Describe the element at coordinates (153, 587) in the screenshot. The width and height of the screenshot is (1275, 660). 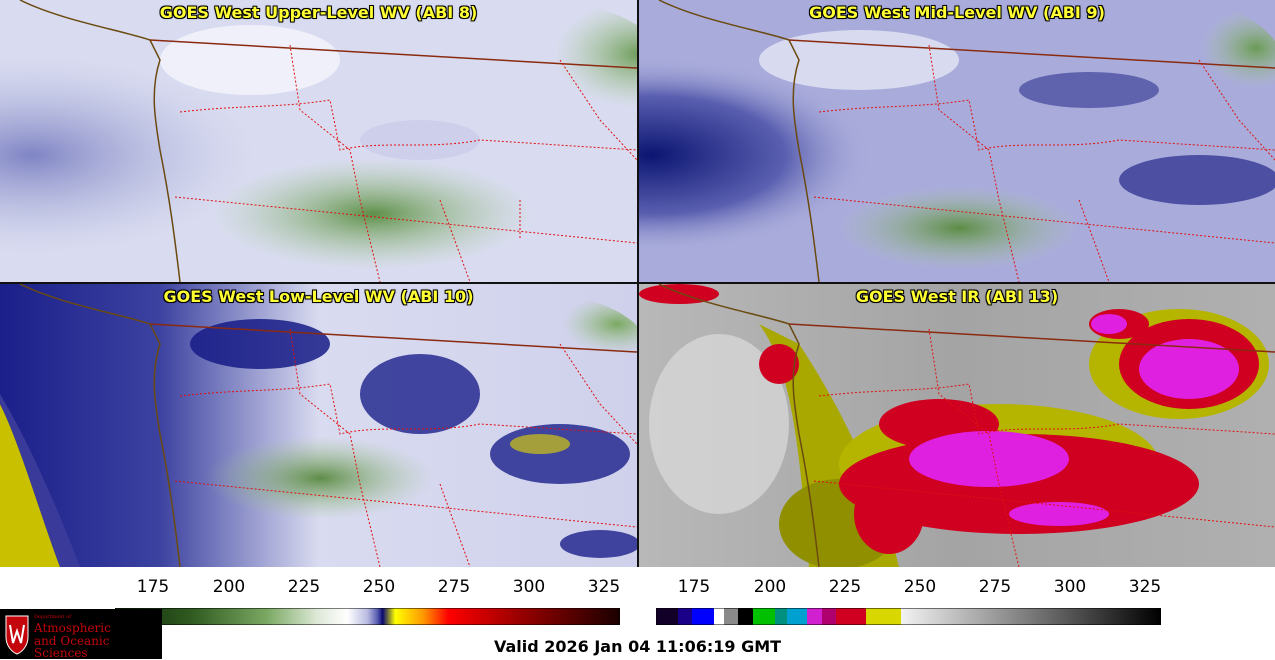
I see `wv-colorbar-tick: 175` at that location.